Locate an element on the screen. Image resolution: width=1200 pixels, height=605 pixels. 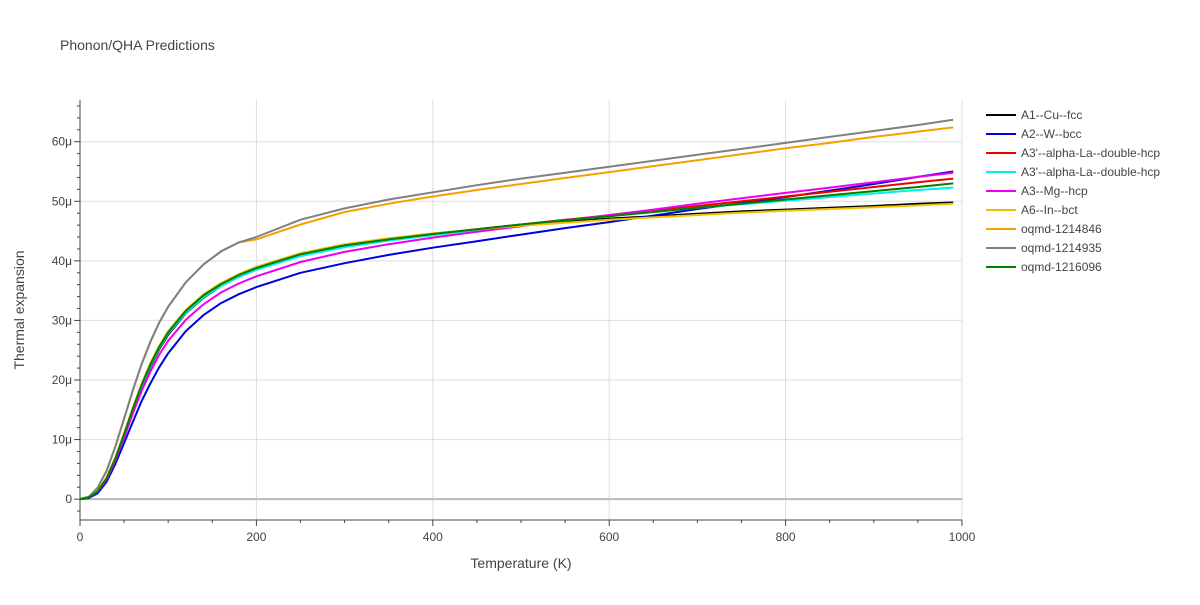
legend-item: A6--In--bct is located at coordinates (1032, 210).